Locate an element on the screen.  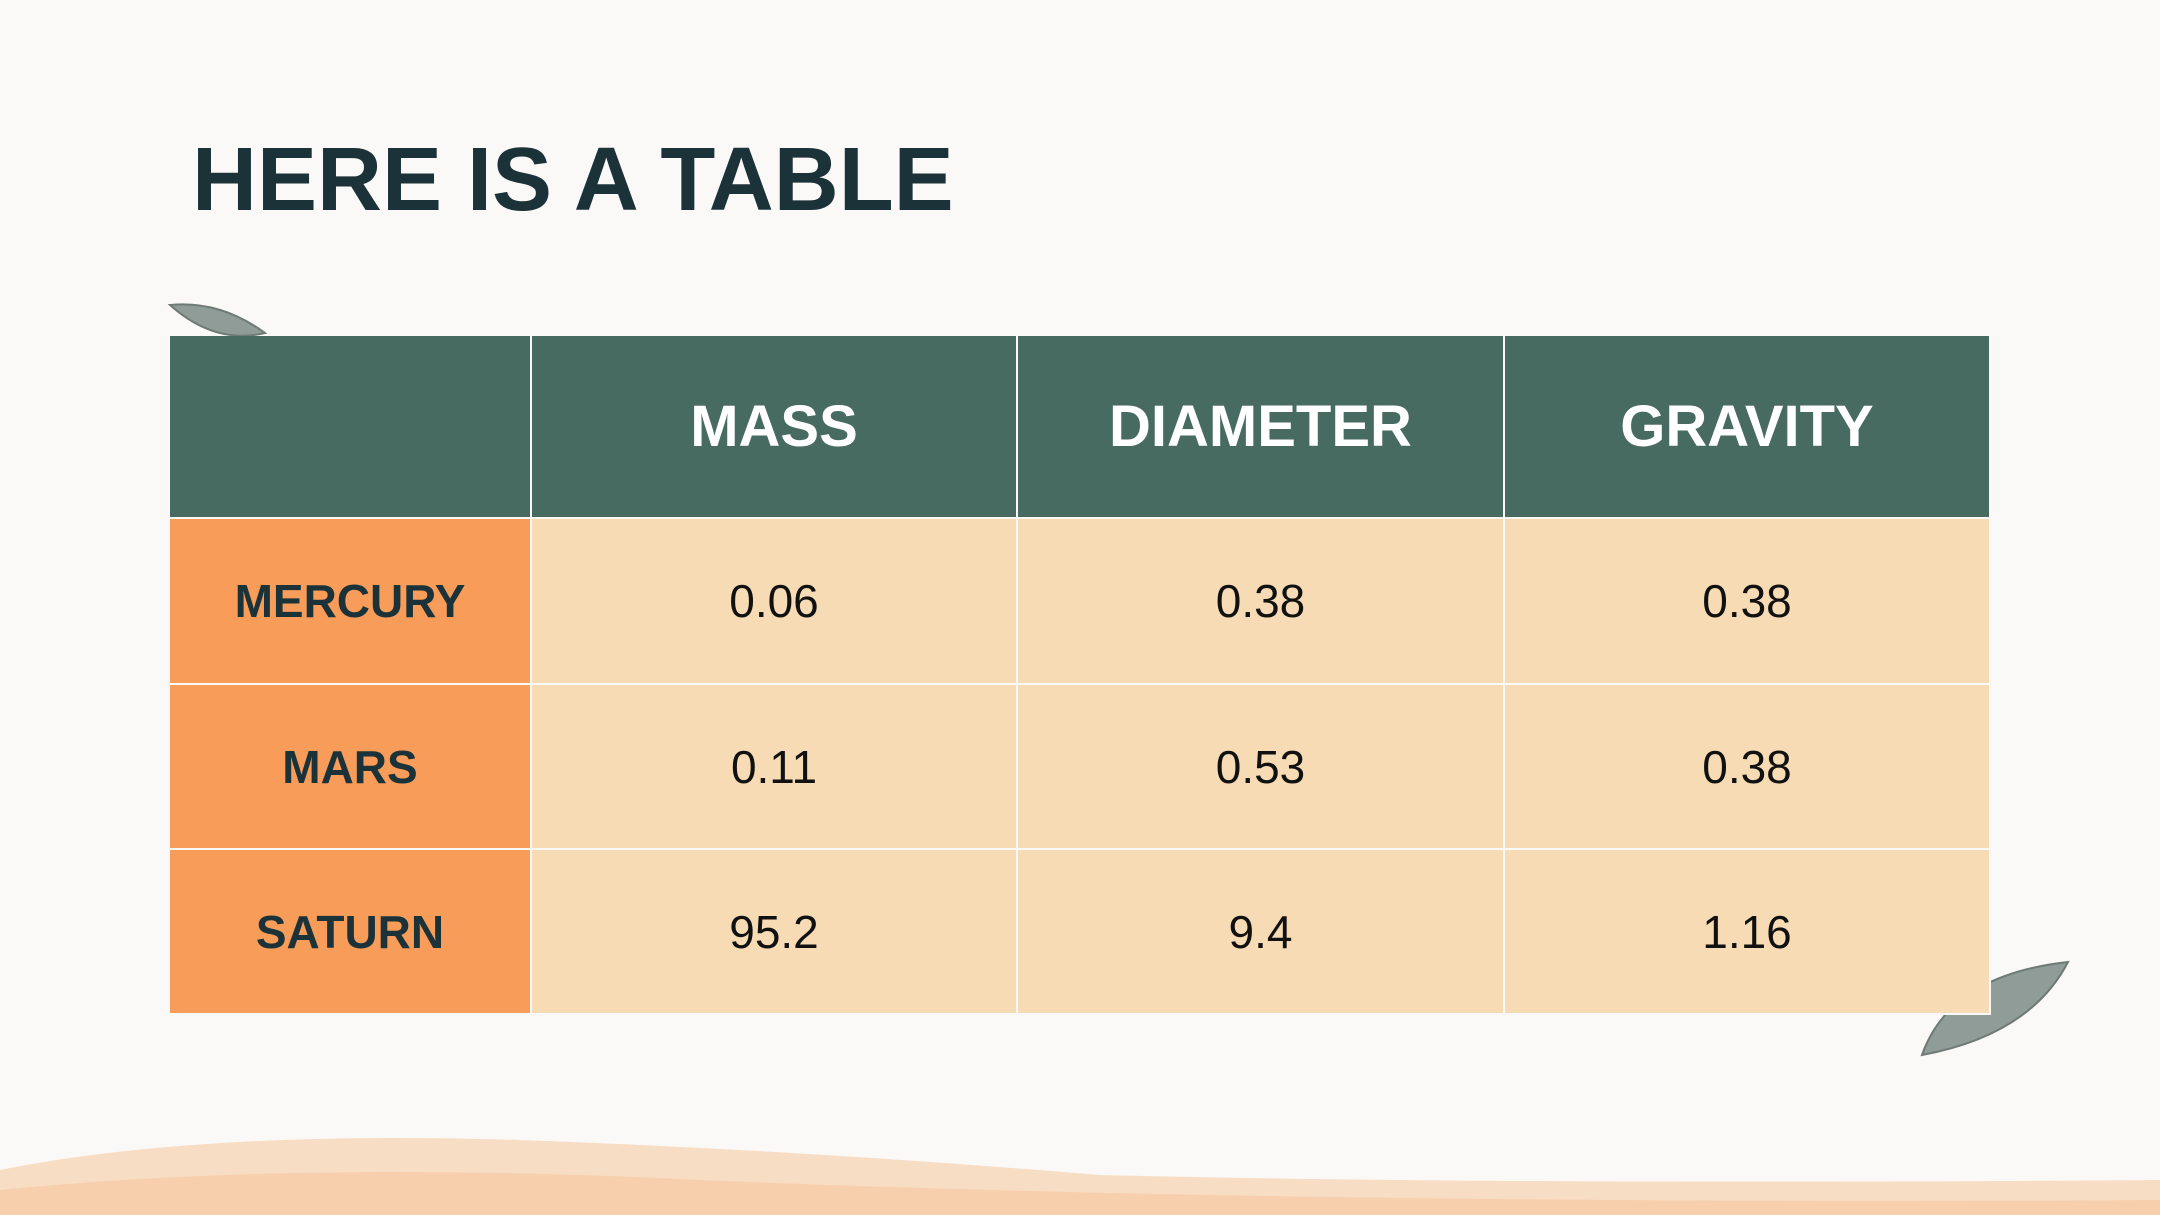
table-cell: 95.2 is located at coordinates (775, 932).